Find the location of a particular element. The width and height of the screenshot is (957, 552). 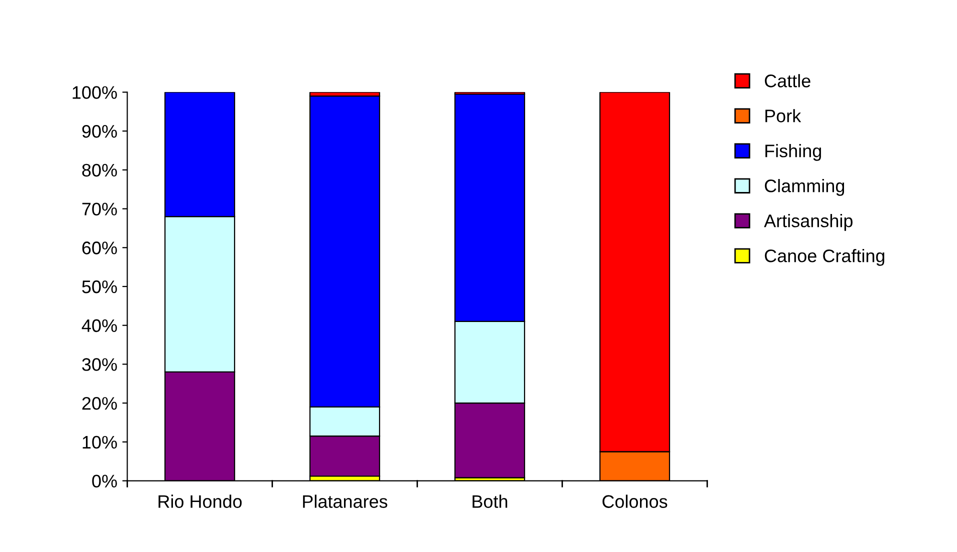

x-tick-label: Colonos is located at coordinates (635, 501).